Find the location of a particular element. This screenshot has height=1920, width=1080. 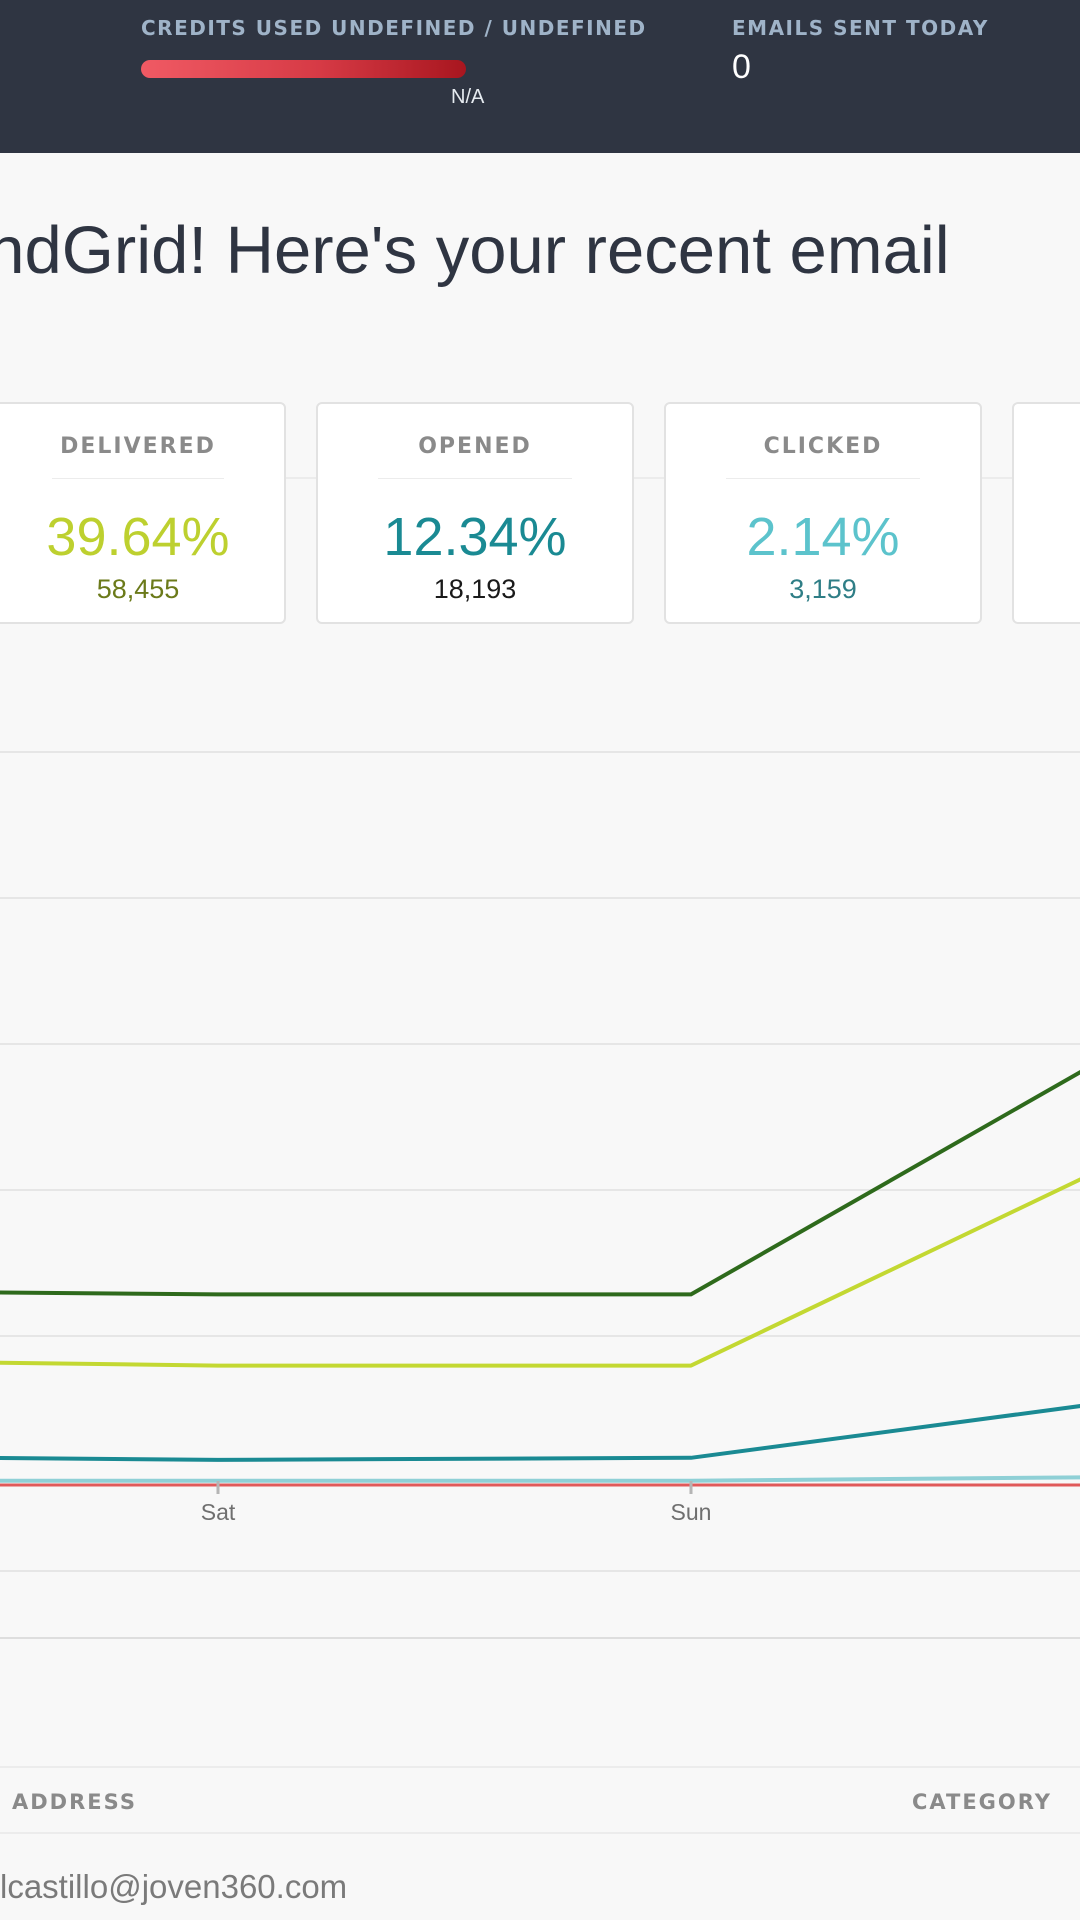

stat-percent: 39.64% is located at coordinates (138, 537).